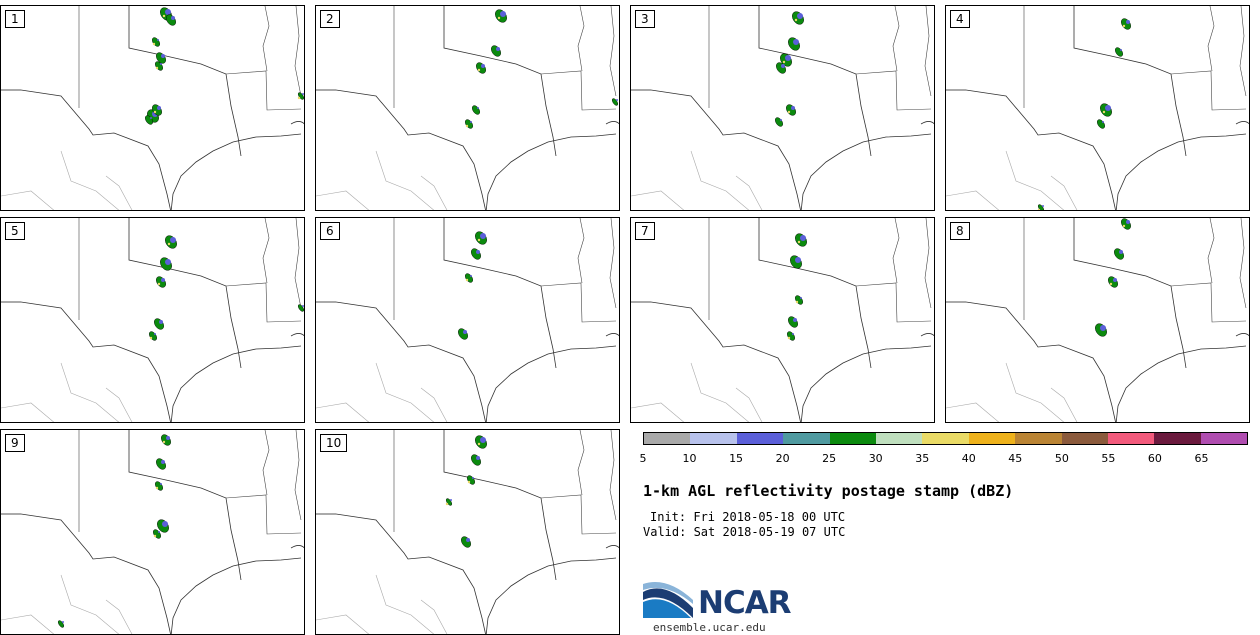 The image size is (1260, 635). Describe the element at coordinates (968, 458) in the screenshot. I see `colorbar-tick-label: 40` at that location.